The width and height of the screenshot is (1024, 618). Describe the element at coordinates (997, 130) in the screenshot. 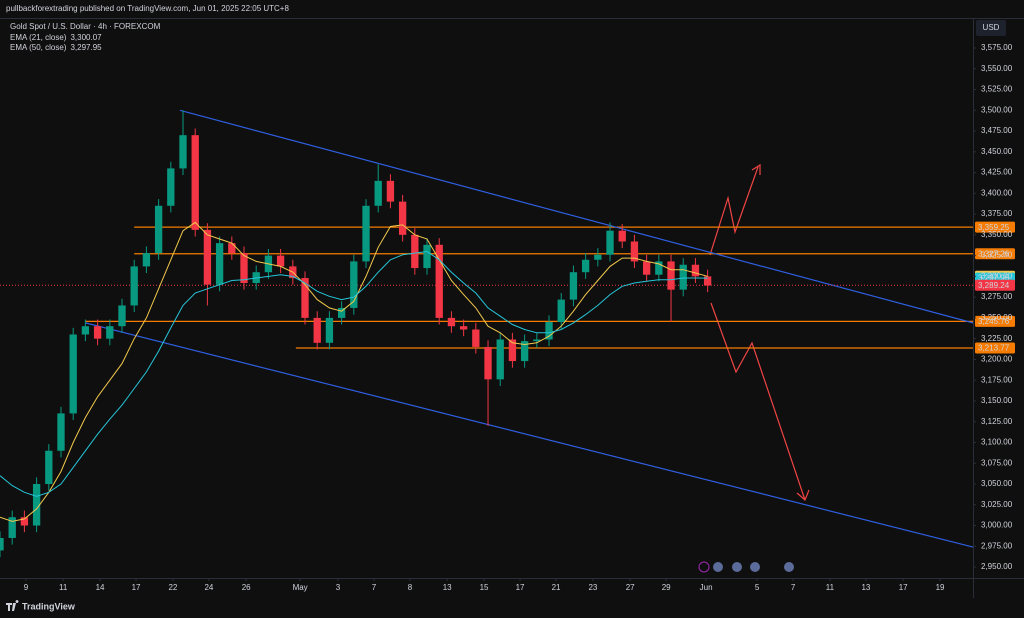

I see `y-tick-label: 3,475.00` at that location.